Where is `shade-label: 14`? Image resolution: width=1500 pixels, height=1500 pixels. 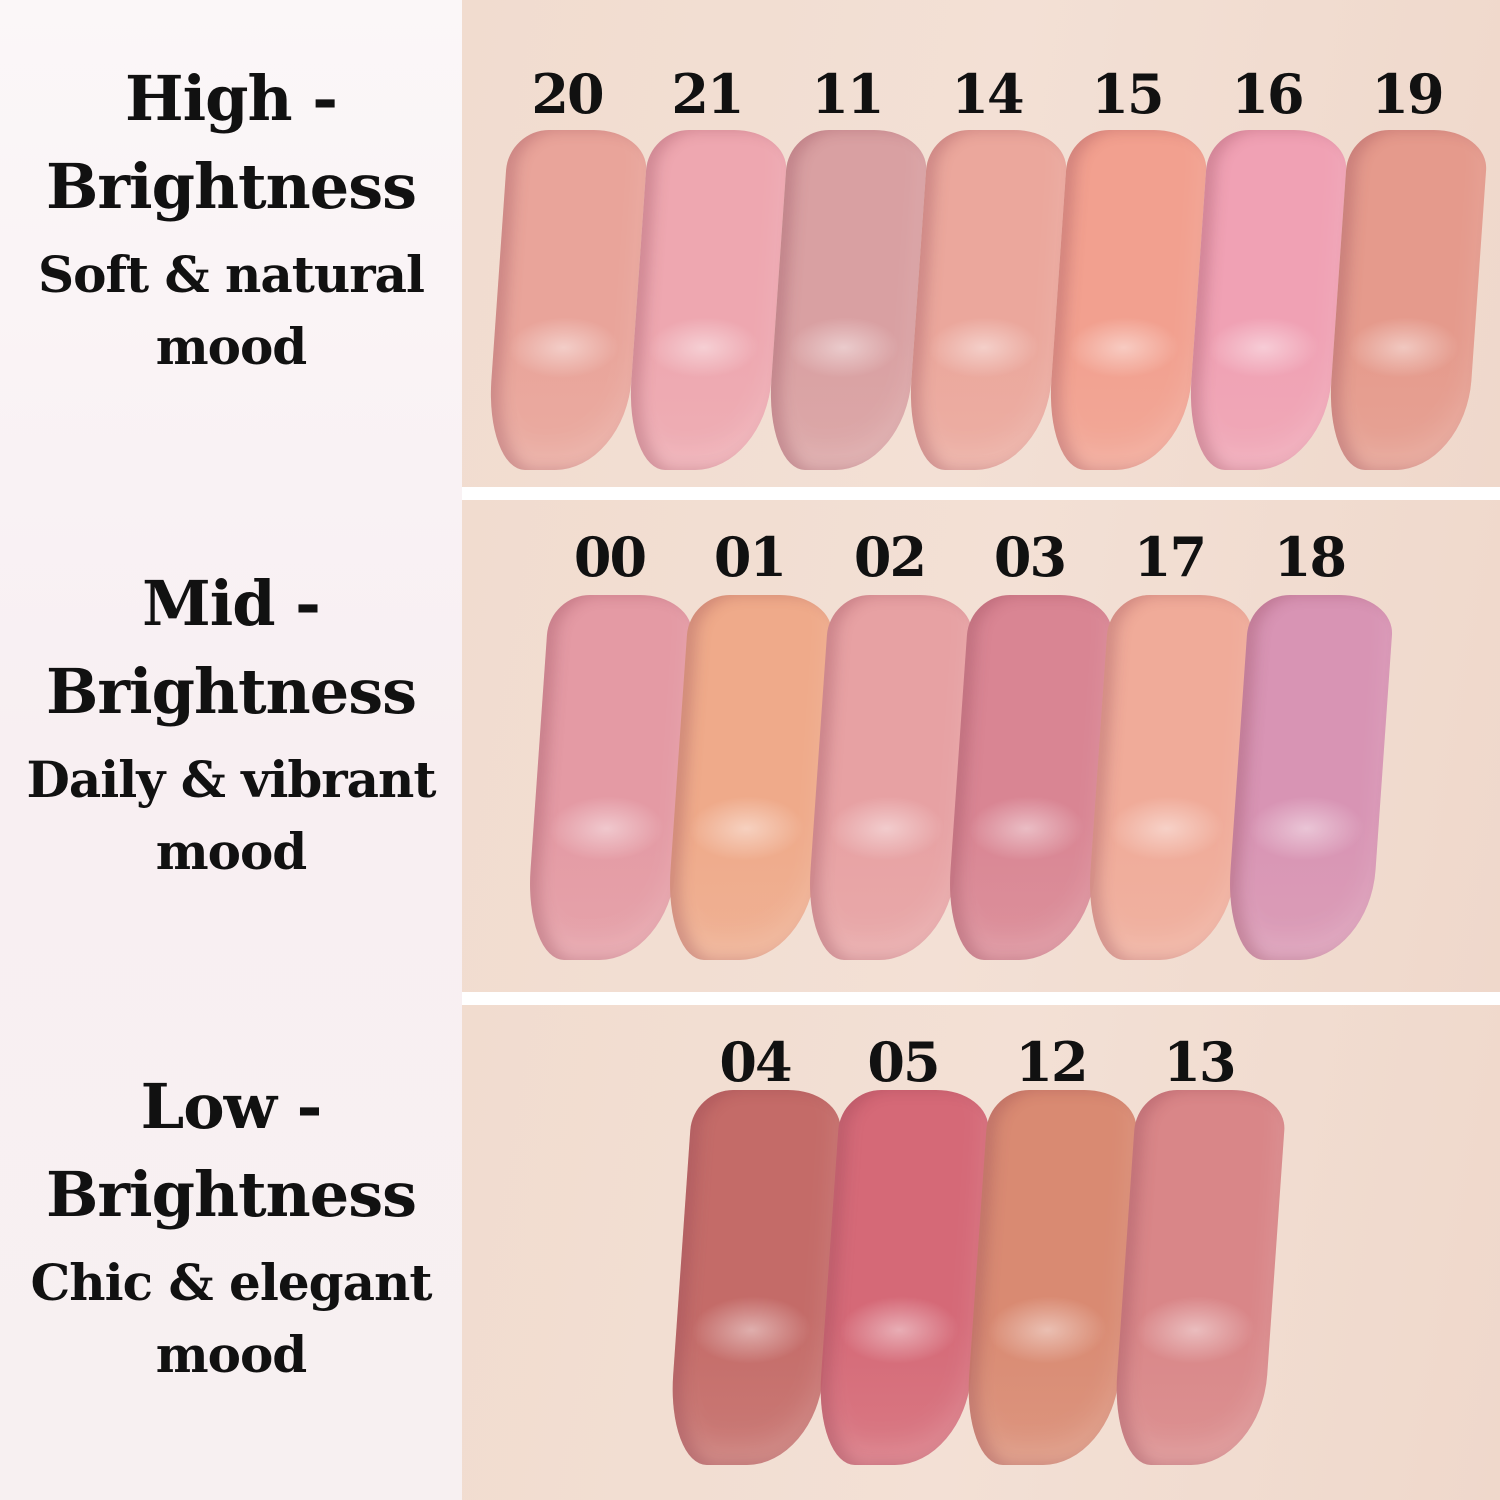 shade-label: 14 is located at coordinates (987, 94).